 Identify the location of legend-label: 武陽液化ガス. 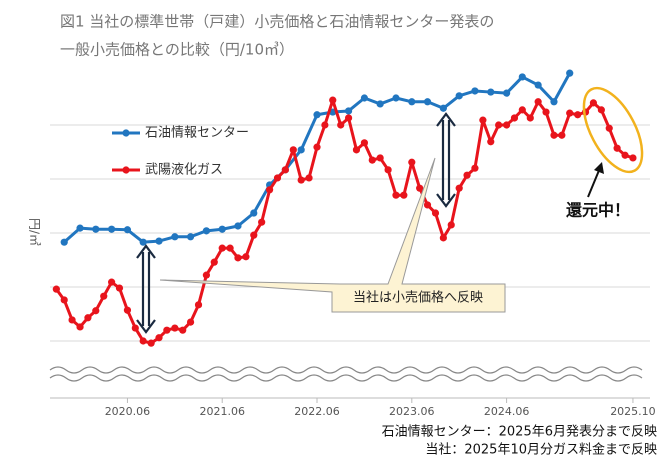
(184, 170).